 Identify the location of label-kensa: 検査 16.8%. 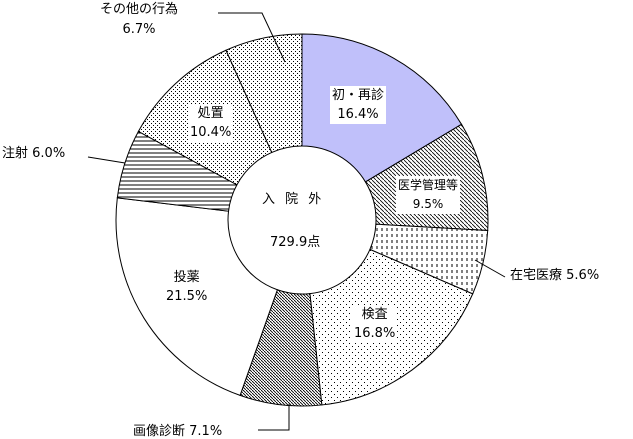
(375, 324).